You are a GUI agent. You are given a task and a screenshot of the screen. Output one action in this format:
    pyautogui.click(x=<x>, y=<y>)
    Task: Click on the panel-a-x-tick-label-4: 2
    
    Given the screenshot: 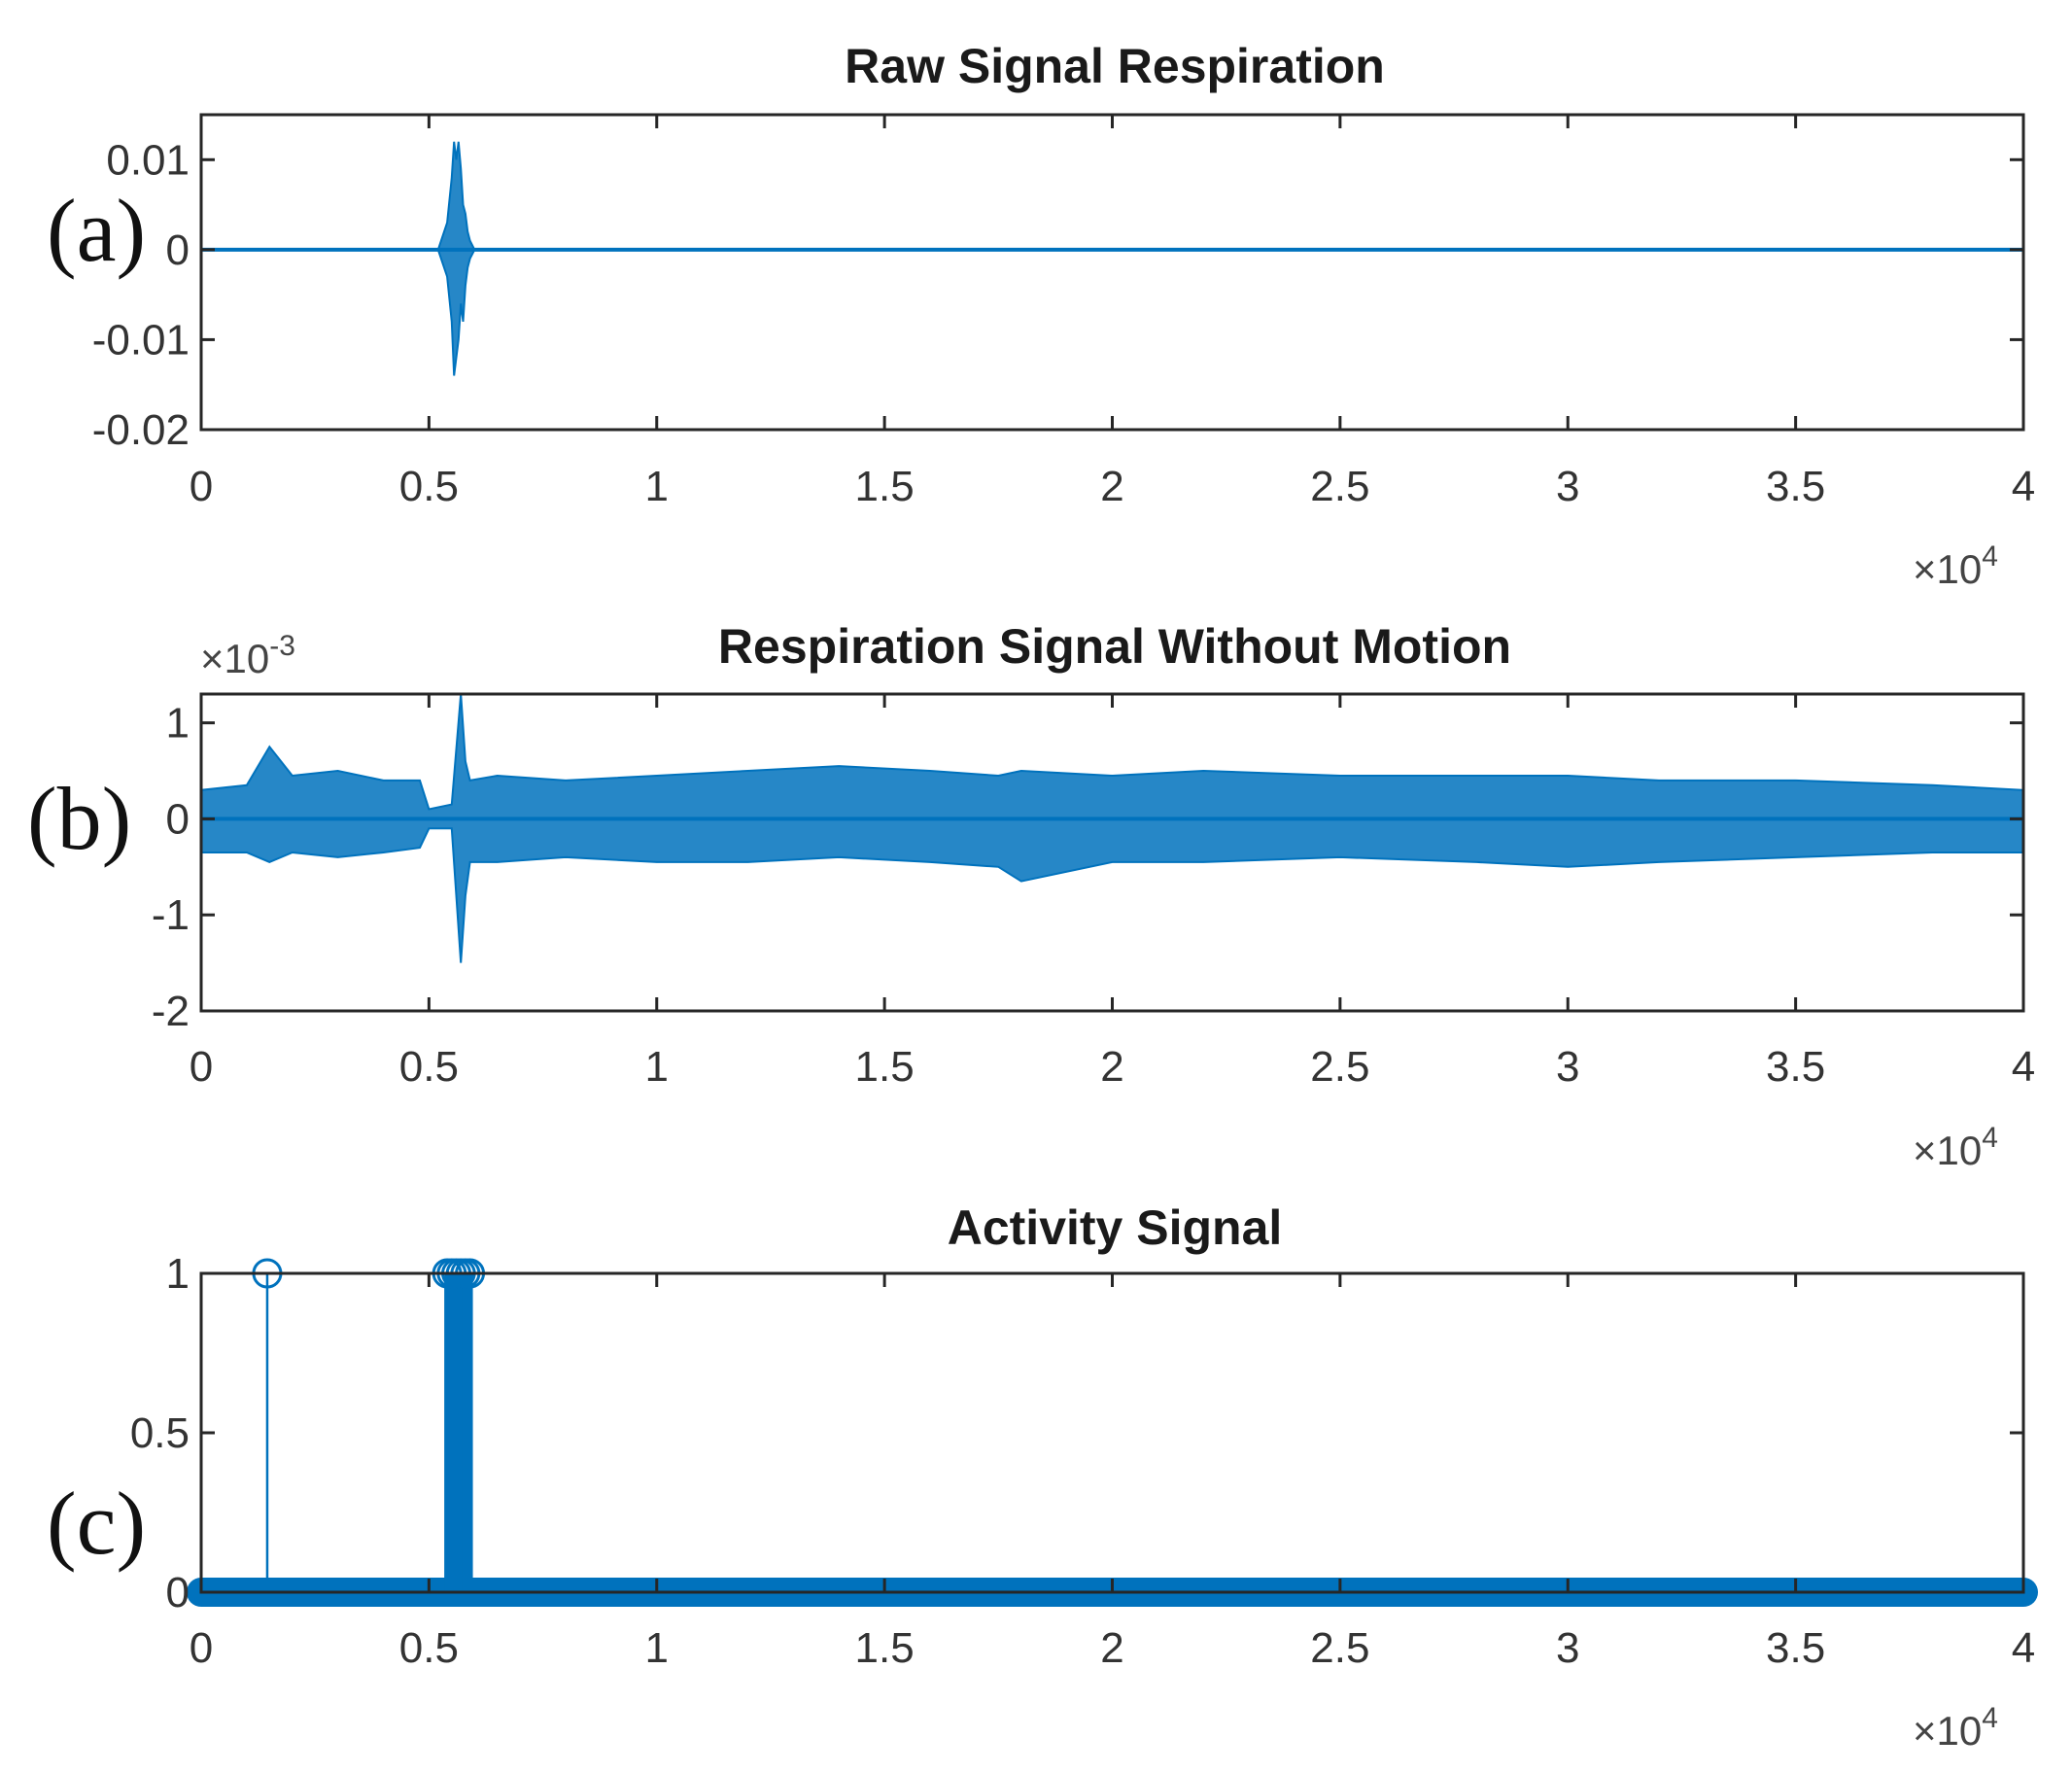 What is the action you would take?
    pyautogui.click(x=1111, y=486)
    